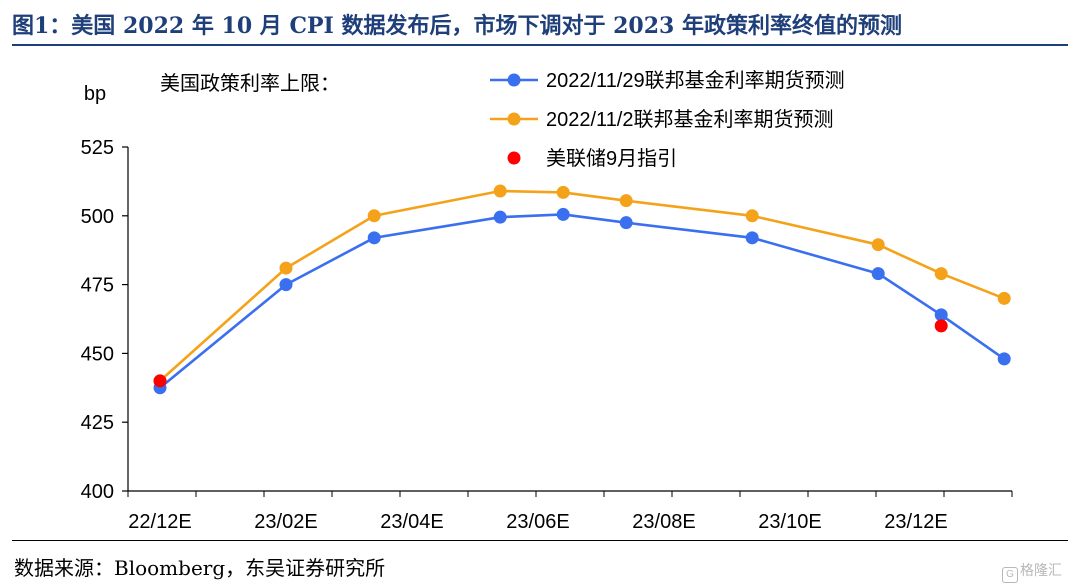 This screenshot has width=1080, height=586. Describe the element at coordinates (97, 354) in the screenshot. I see `y-tick-label: 450` at that location.